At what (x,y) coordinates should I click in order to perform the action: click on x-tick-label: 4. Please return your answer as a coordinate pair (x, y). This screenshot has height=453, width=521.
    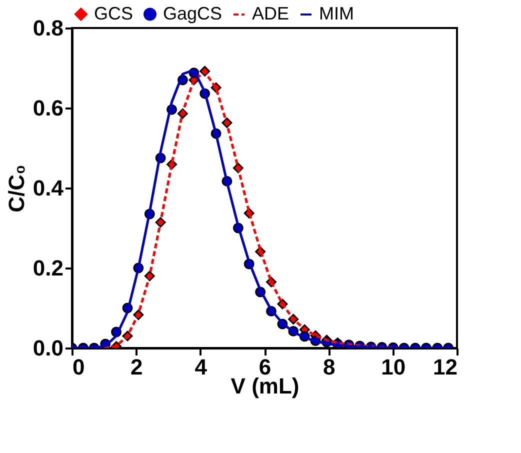
    Looking at the image, I should click on (201, 367).